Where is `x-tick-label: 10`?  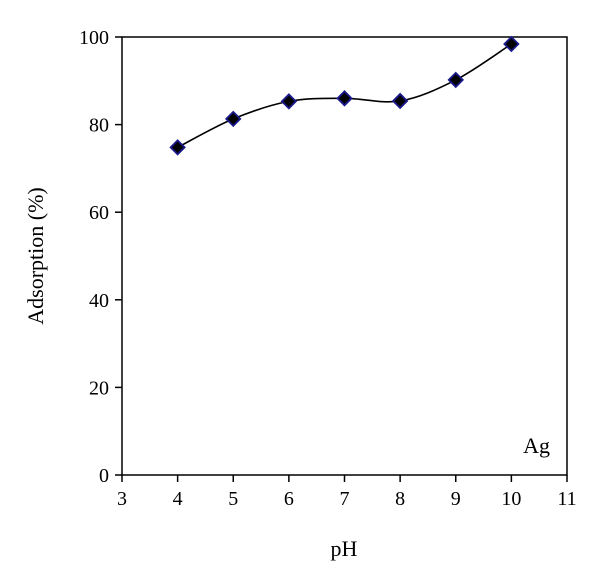
x-tick-label: 10 is located at coordinates (511, 499).